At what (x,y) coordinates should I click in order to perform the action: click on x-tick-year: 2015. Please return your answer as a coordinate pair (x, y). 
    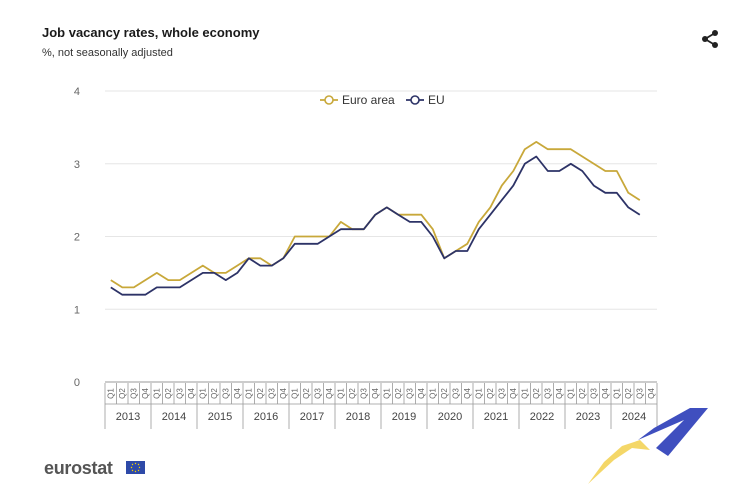
    Looking at the image, I should click on (220, 417).